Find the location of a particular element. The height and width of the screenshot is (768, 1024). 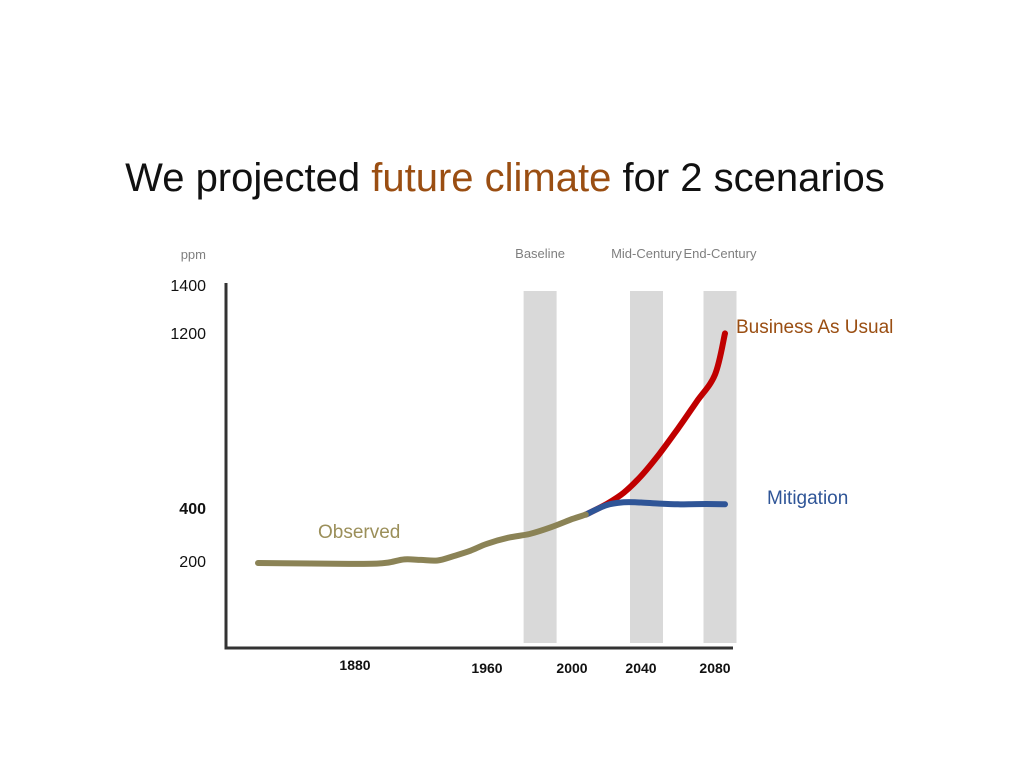

title-part-1: future climate is located at coordinates (491, 178).